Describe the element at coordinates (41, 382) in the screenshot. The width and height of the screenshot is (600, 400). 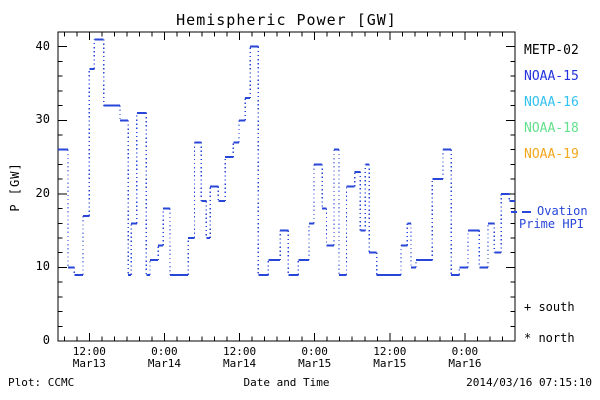
I see `footer-plot-source: Plot: CCMC` at that location.